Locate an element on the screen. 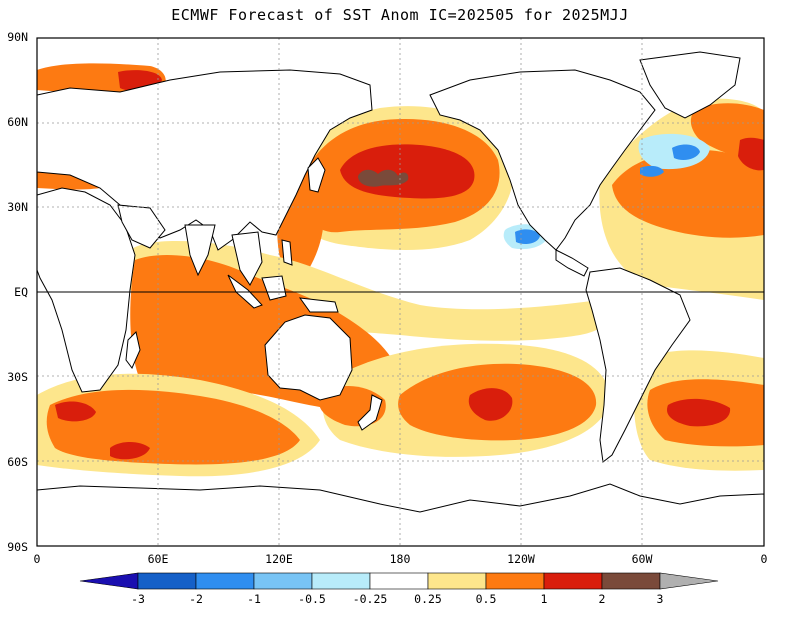 The height and width of the screenshot is (618, 800). lat-label-60n: 60N is located at coordinates (17, 122).